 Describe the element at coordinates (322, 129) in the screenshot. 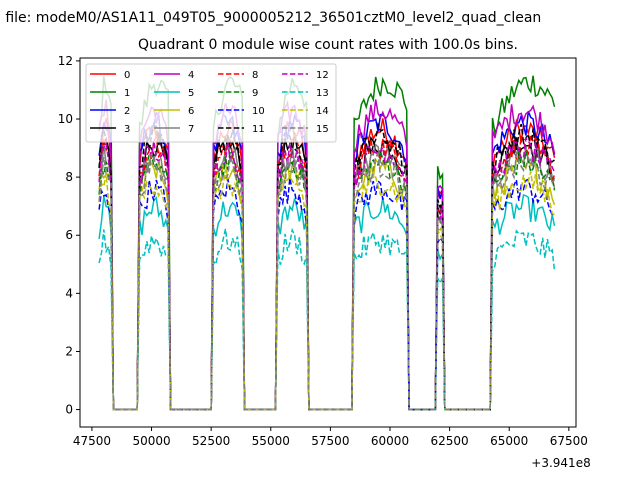

I see `legend-label-15: 15` at that location.